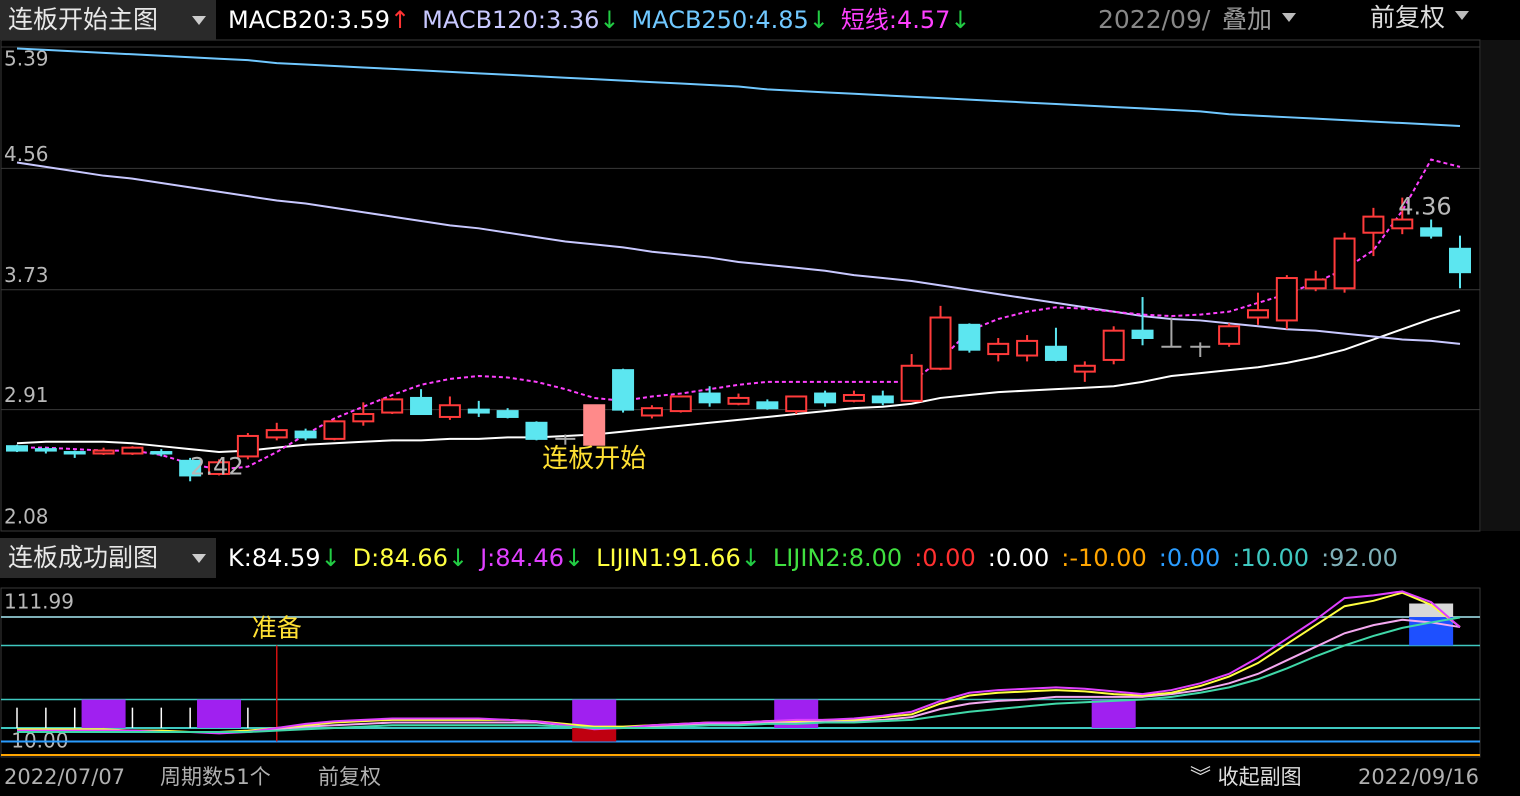 Image resolution: width=1520 pixels, height=796 pixels. I want to click on legend-item: LIJIN2:8.00, so click(837, 558).